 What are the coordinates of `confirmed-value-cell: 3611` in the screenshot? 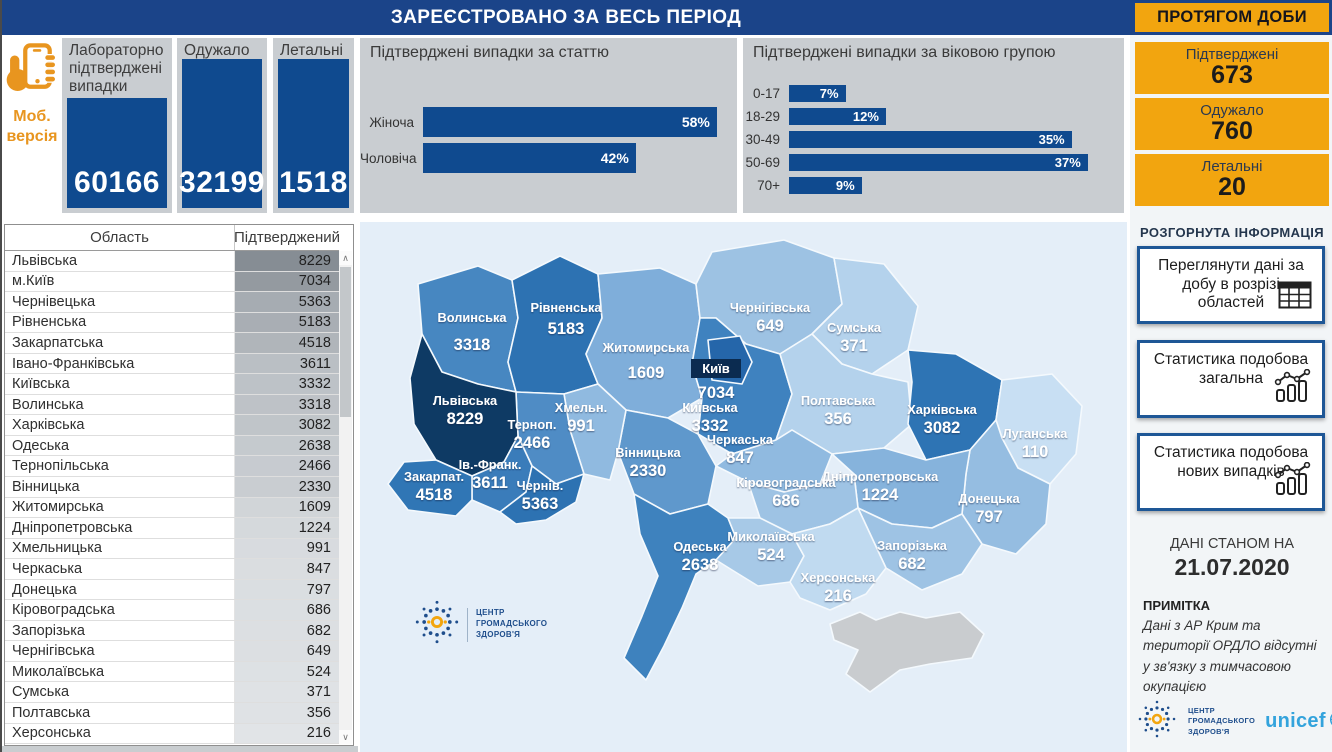 It's located at (287, 363).